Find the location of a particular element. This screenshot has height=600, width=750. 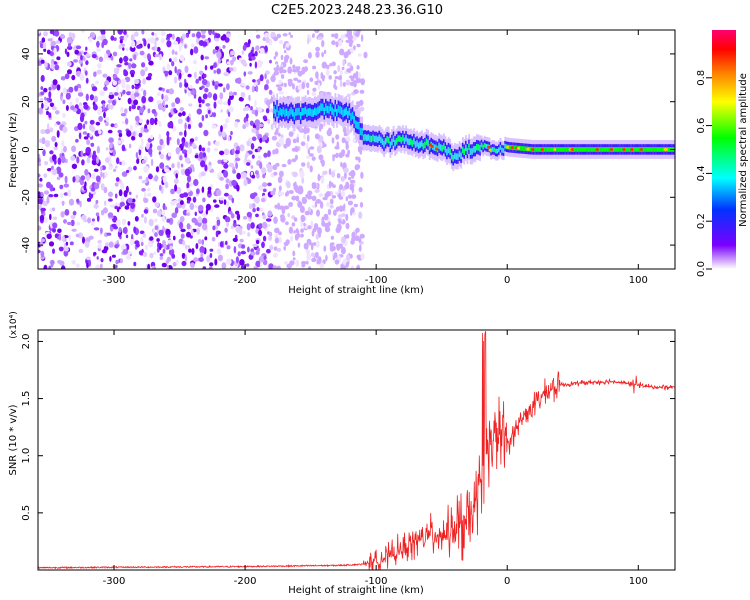

colorbar-tick-label: 0.4 is located at coordinates (701, 173).